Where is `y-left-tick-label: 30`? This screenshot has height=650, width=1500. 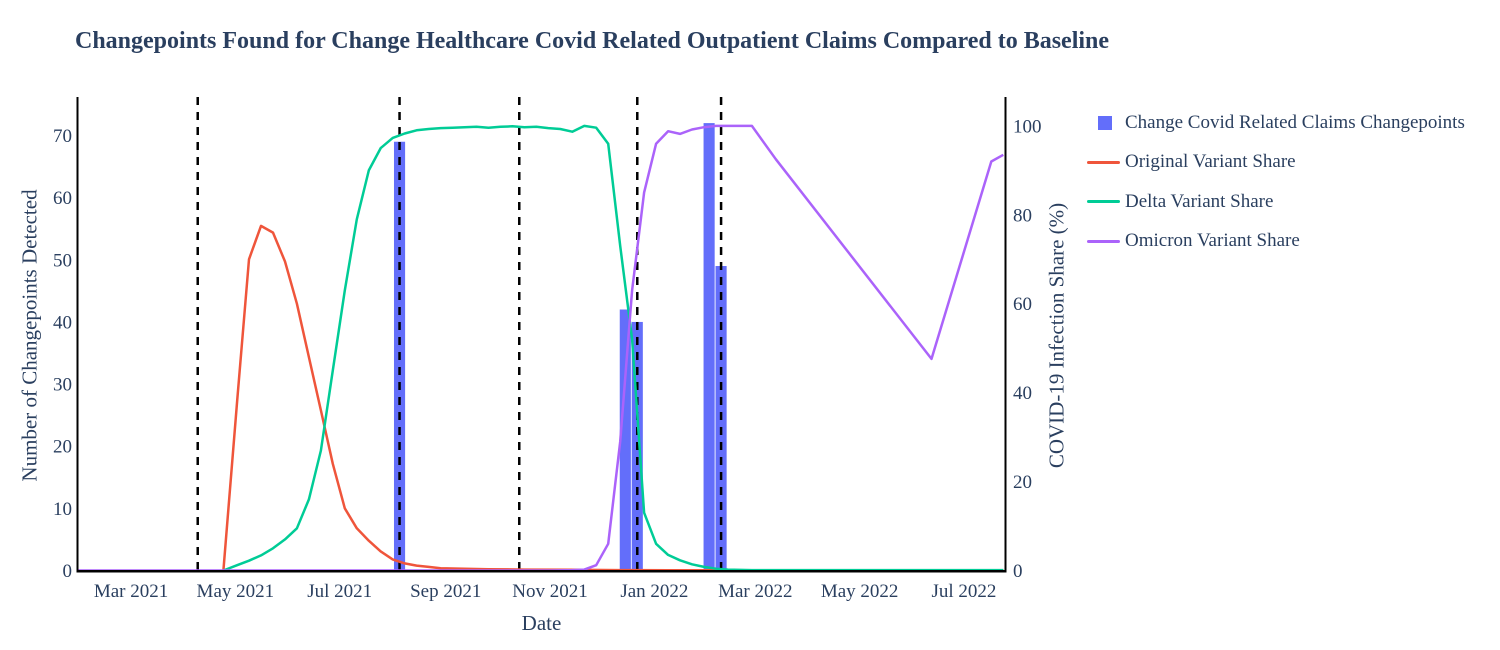
y-left-tick-label: 30 is located at coordinates (62, 385).